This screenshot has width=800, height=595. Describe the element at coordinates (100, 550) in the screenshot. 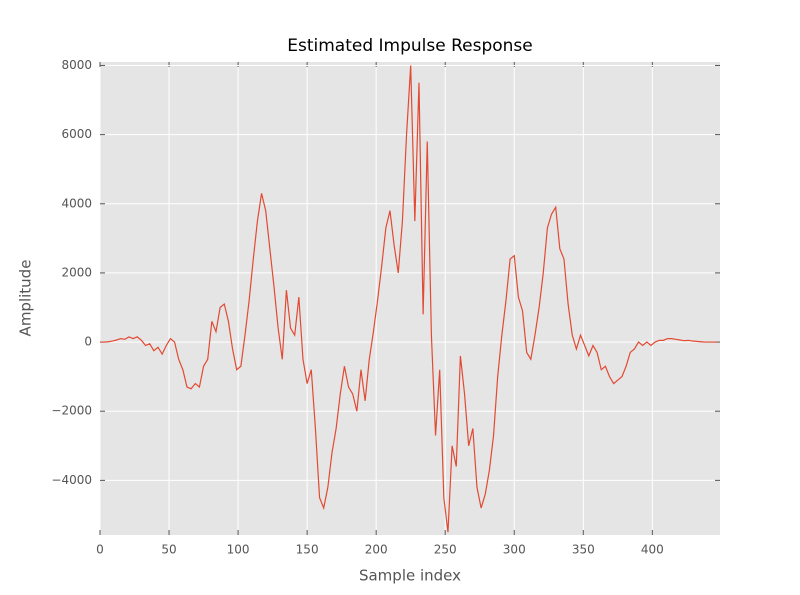

I see `x-tick-label: 0` at that location.